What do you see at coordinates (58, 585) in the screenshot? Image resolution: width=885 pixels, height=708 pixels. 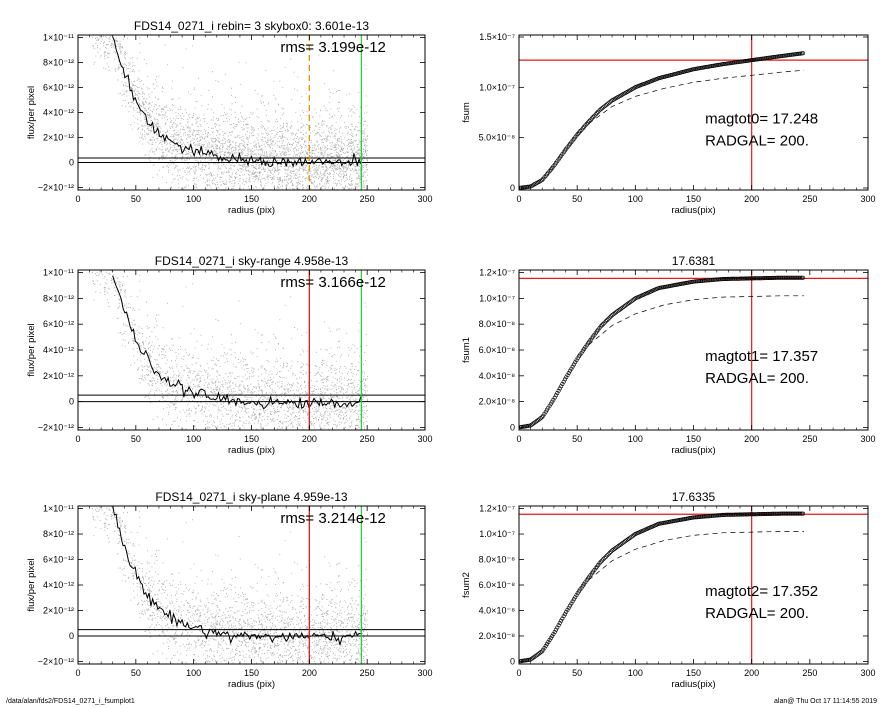 I see `y-tick-label: 4×10⁻¹²` at bounding box center [58, 585].